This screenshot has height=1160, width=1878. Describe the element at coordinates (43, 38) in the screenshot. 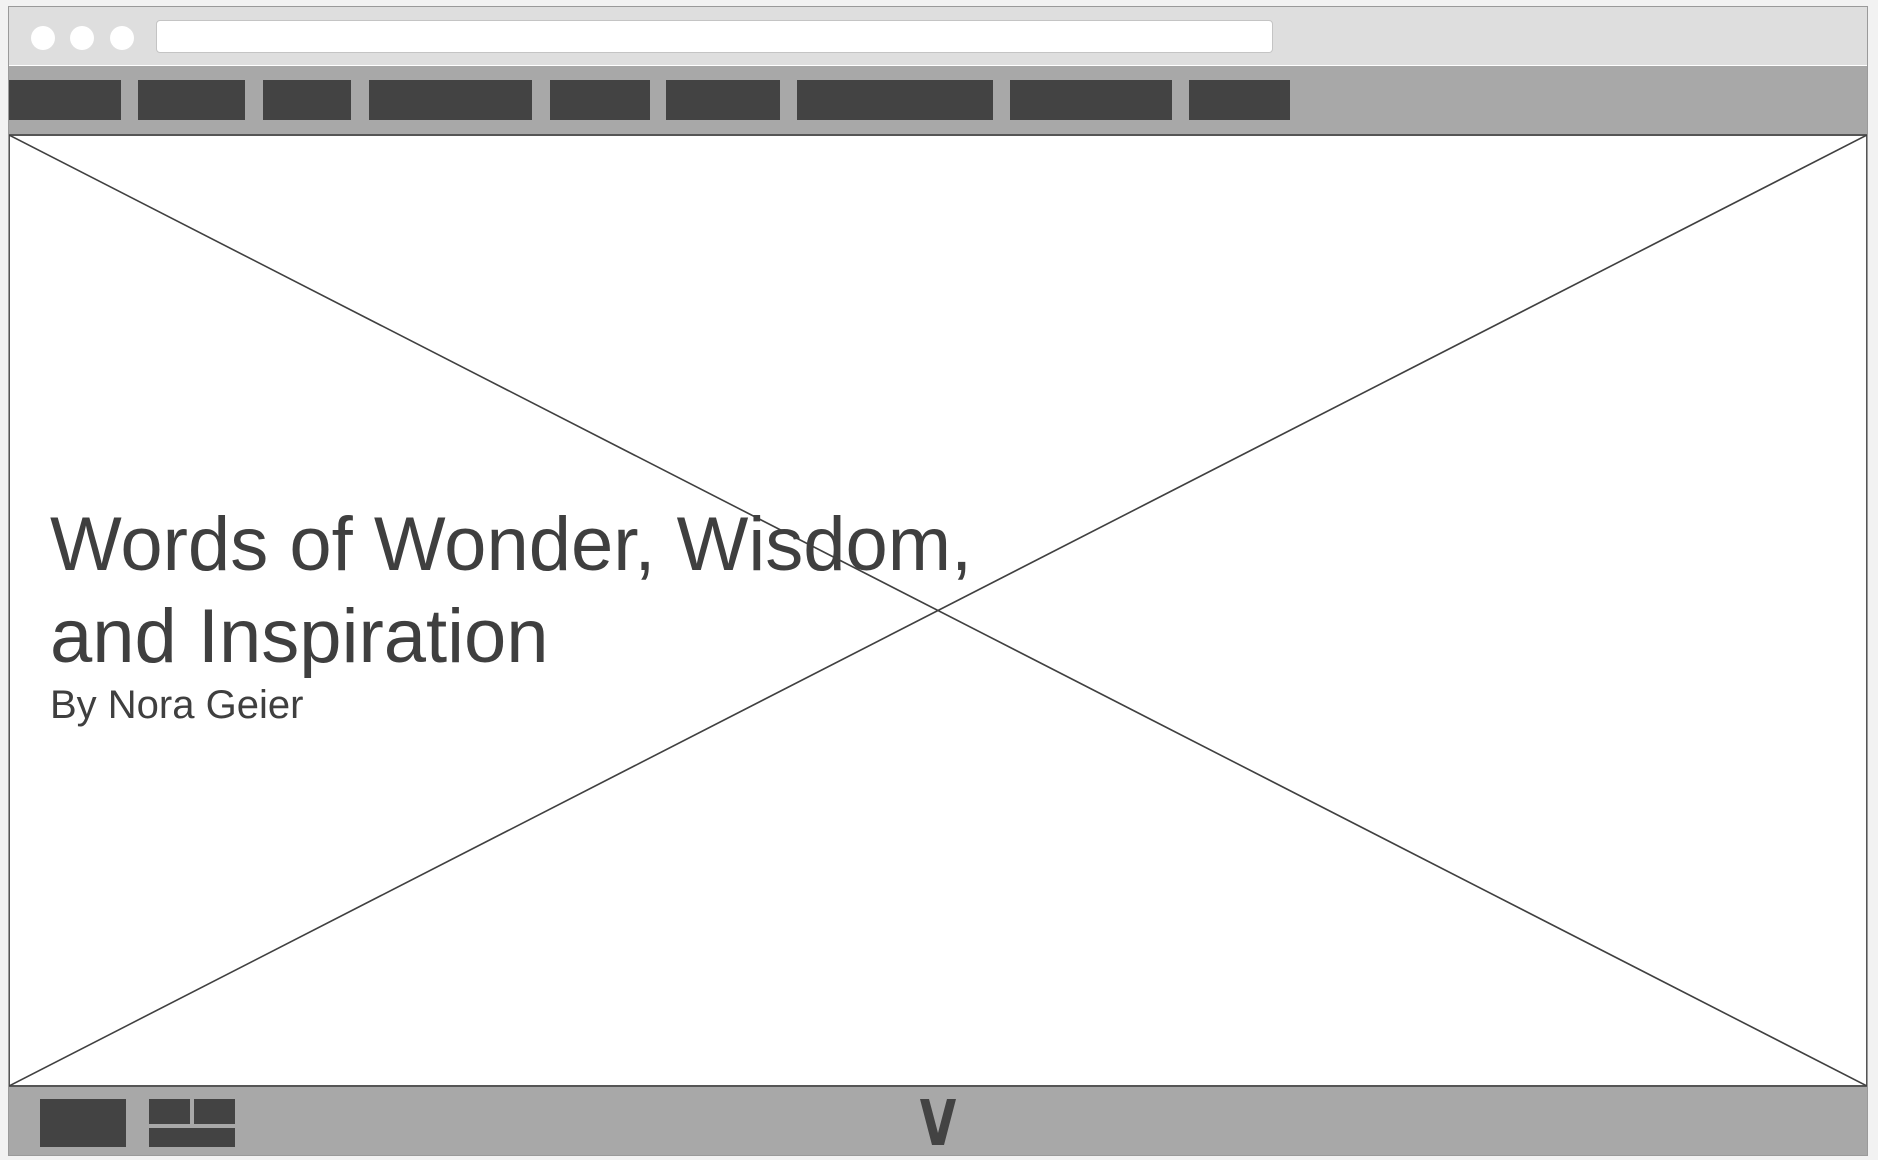

I see `window-close-button` at that location.